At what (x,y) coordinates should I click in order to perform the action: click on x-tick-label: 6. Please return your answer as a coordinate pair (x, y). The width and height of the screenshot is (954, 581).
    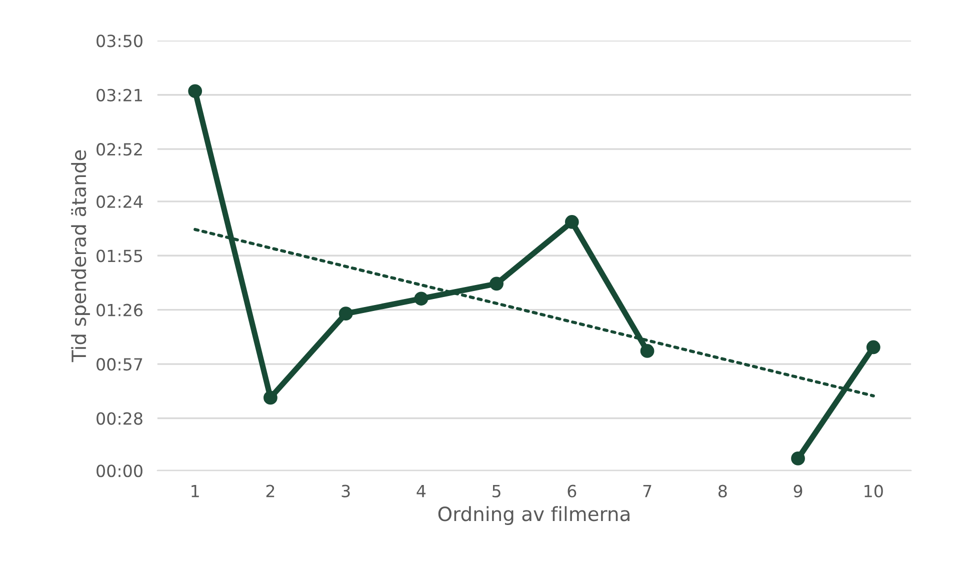
    Looking at the image, I should click on (572, 491).